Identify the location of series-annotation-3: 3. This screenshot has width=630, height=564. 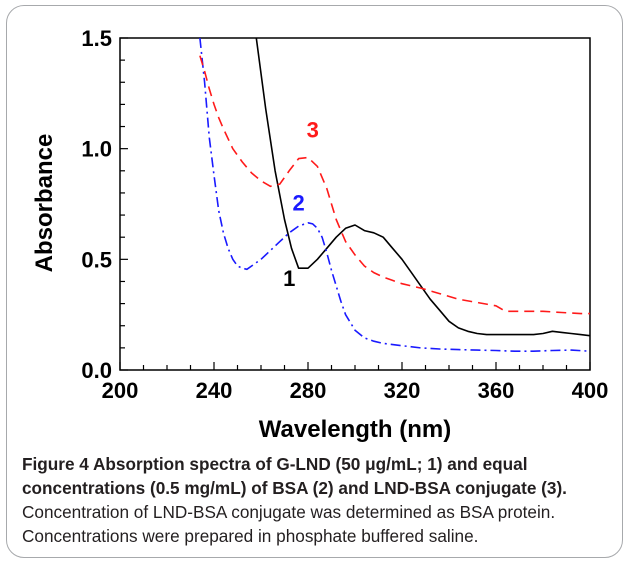
(313, 130).